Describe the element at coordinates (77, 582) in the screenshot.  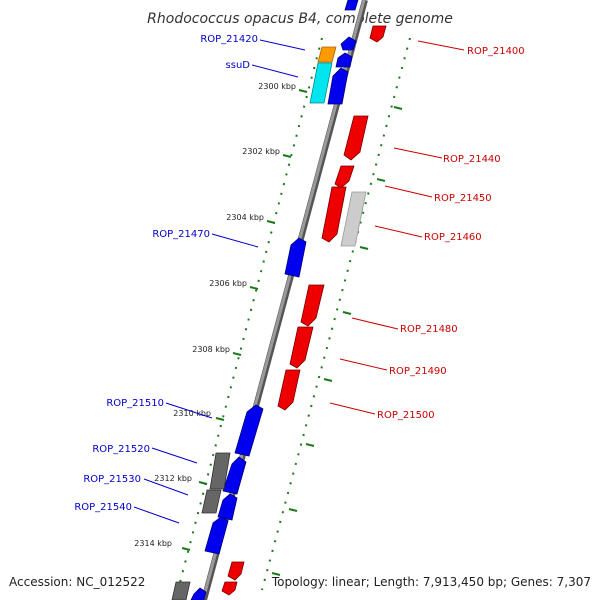
I see `accession-text: Accession: NC_012522` at that location.